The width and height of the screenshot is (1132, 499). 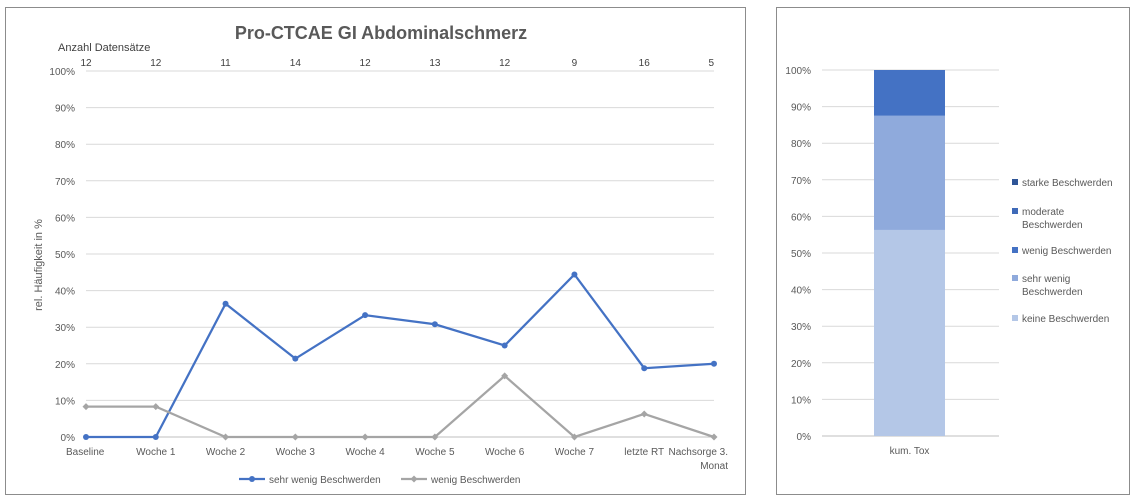 What do you see at coordinates (435, 452) in the screenshot?
I see `x-tick-label: Woche 5` at bounding box center [435, 452].